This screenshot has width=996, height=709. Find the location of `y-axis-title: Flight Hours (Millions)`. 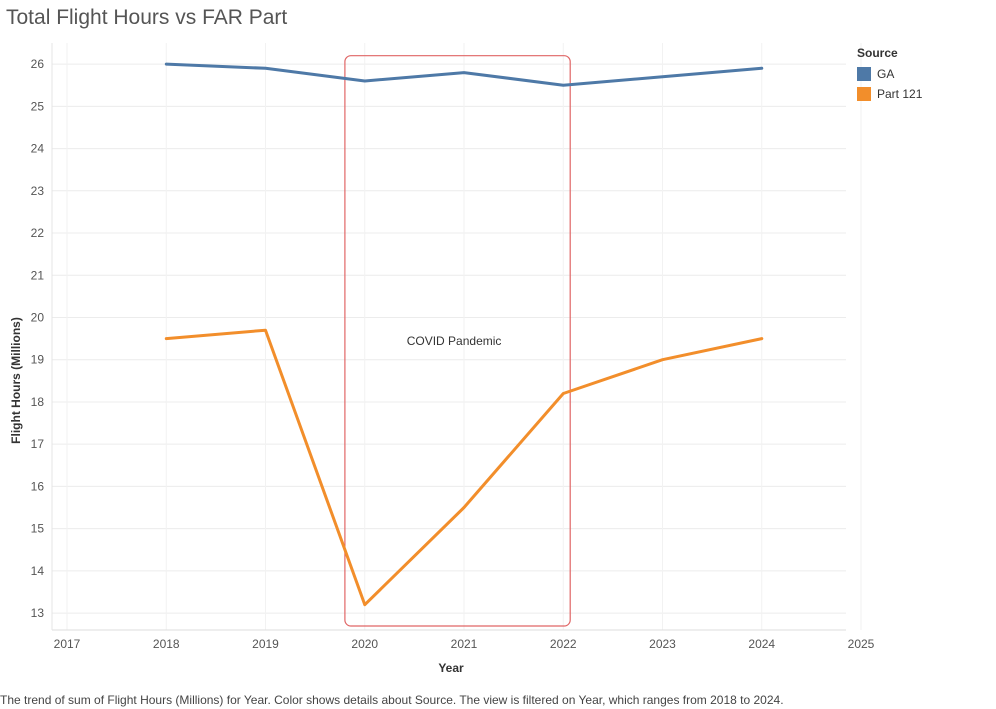

y-axis-title: Flight Hours (Millions) is located at coordinates (16, 380).